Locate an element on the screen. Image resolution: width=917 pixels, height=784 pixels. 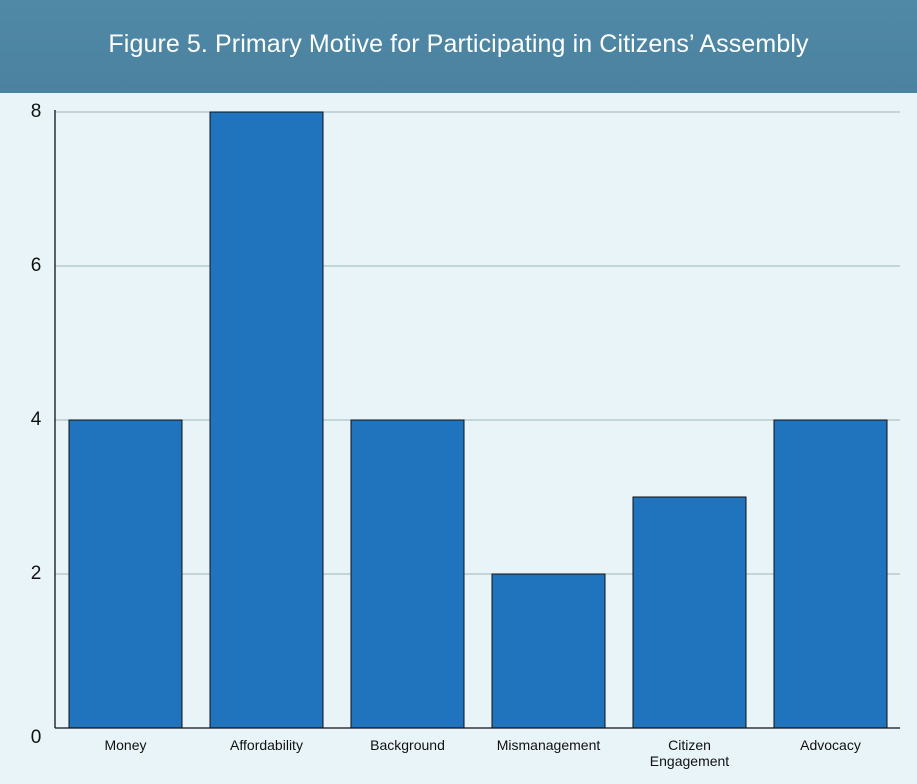
x-tick-label-mismanagement: Mismanagement is located at coordinates (549, 745).